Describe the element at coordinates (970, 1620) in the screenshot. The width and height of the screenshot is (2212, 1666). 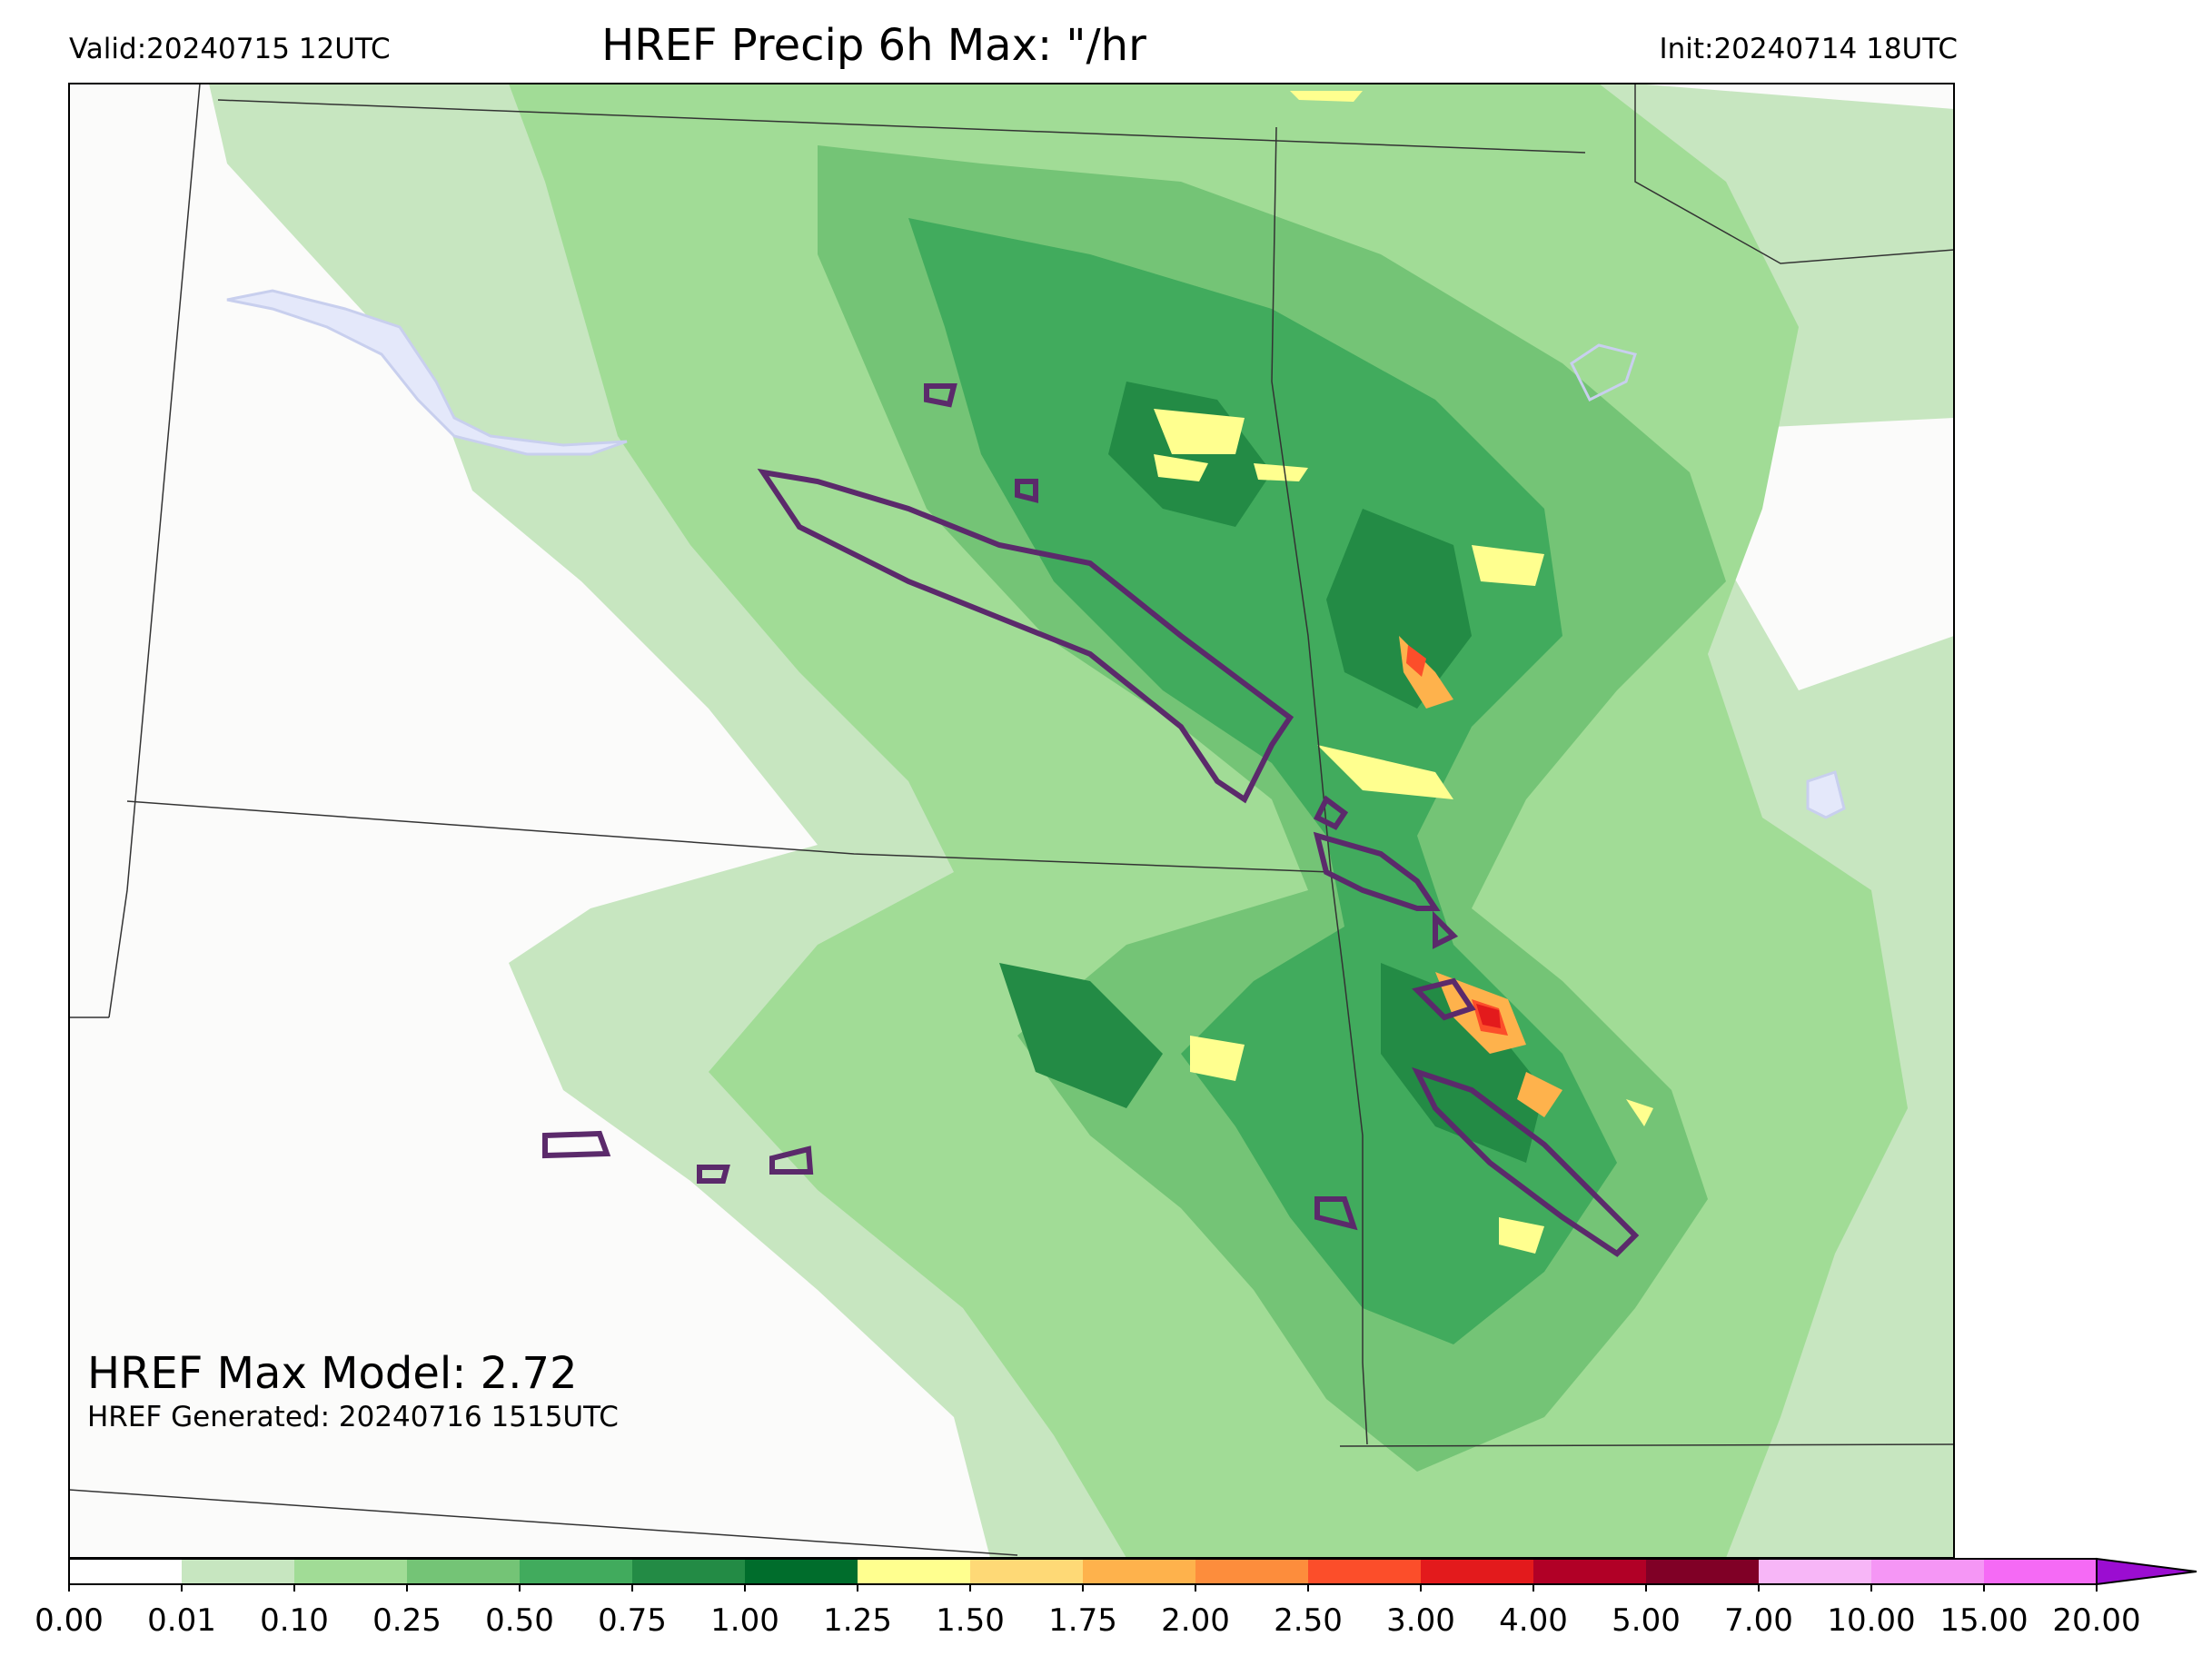
I see `colorbar-tick-label: 1.50` at that location.